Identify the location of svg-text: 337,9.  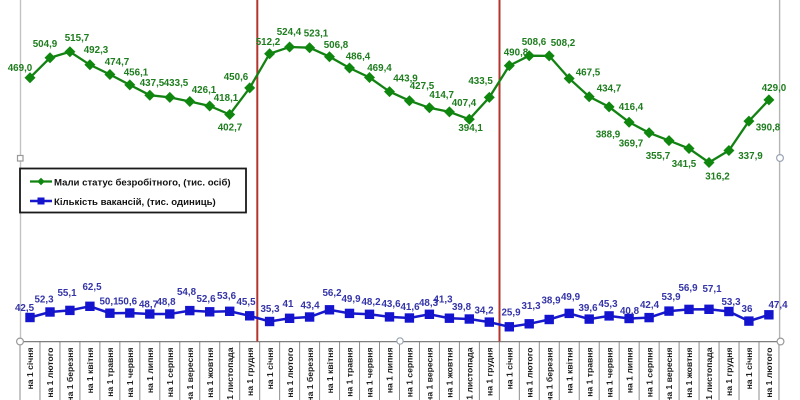
(750, 156).